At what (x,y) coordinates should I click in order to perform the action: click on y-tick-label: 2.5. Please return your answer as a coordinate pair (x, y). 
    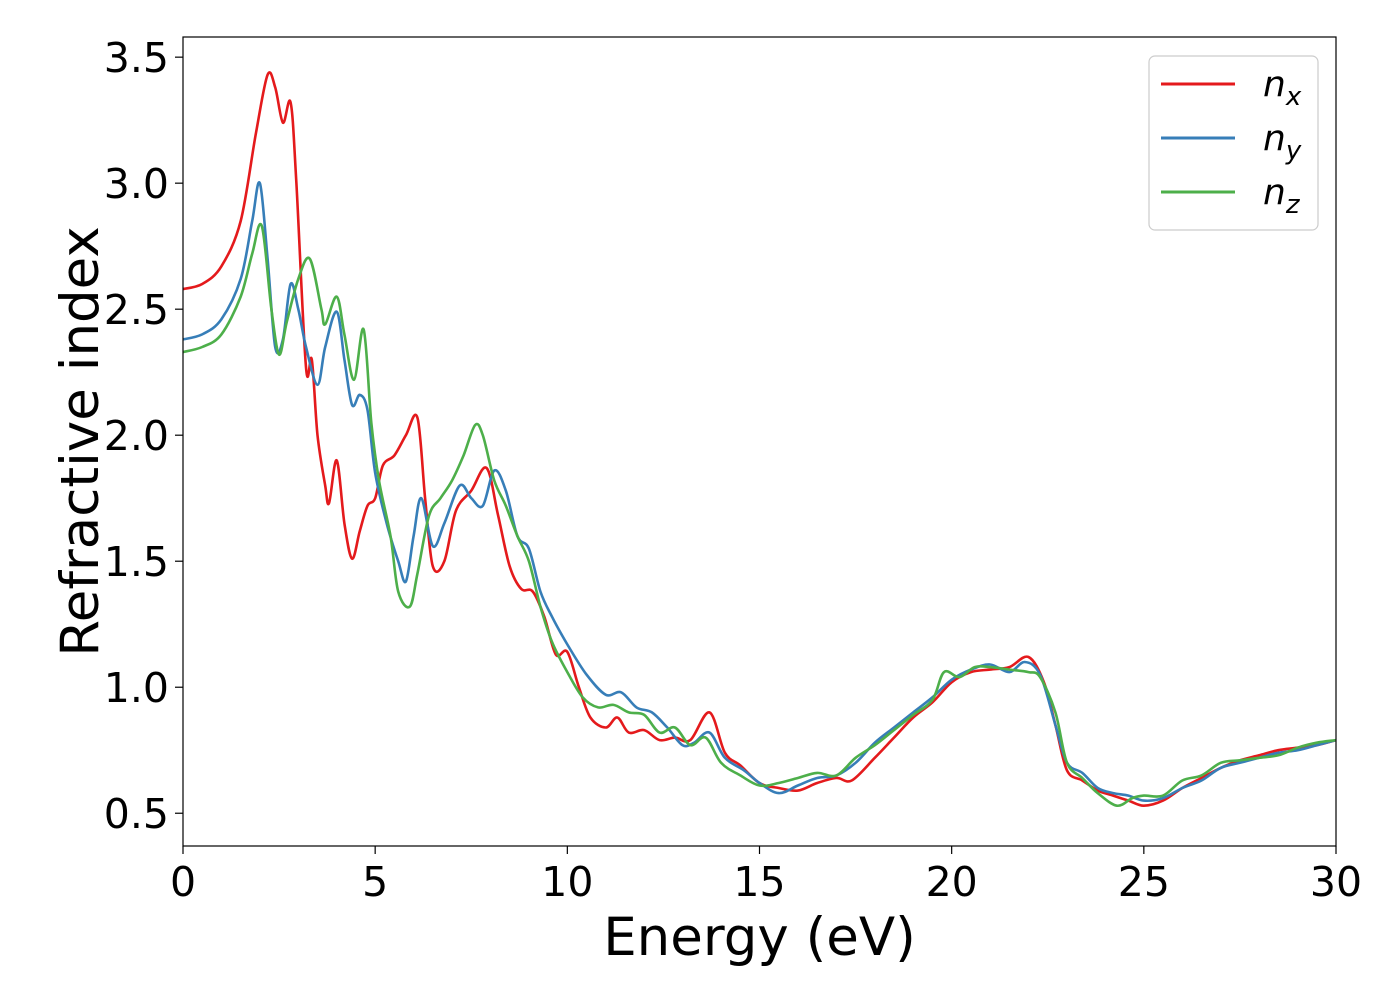
    Looking at the image, I should click on (136, 310).